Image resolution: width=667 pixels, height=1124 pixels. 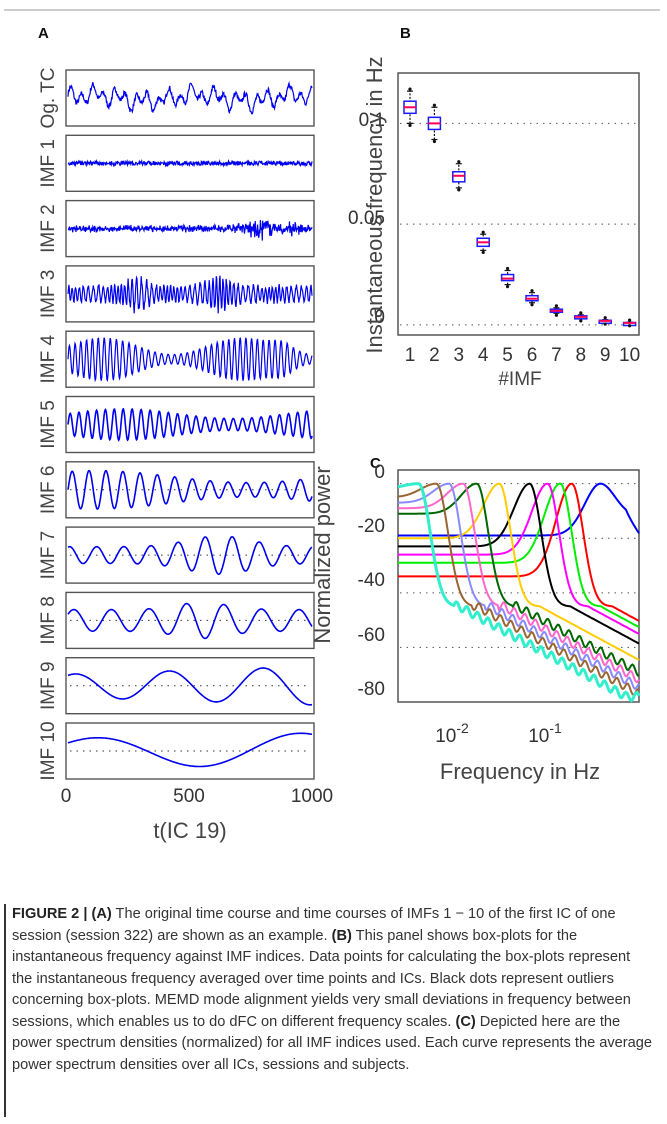 I want to click on panel-b-x-tick: 2, so click(x=434, y=355).